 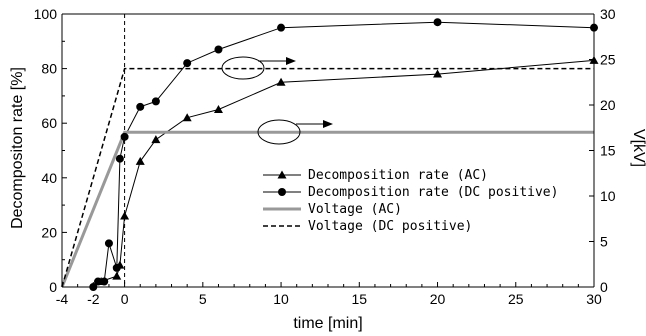 What do you see at coordinates (279, 132) in the screenshot?
I see `ac-voltage-axis-indicator-ellipse` at bounding box center [279, 132].